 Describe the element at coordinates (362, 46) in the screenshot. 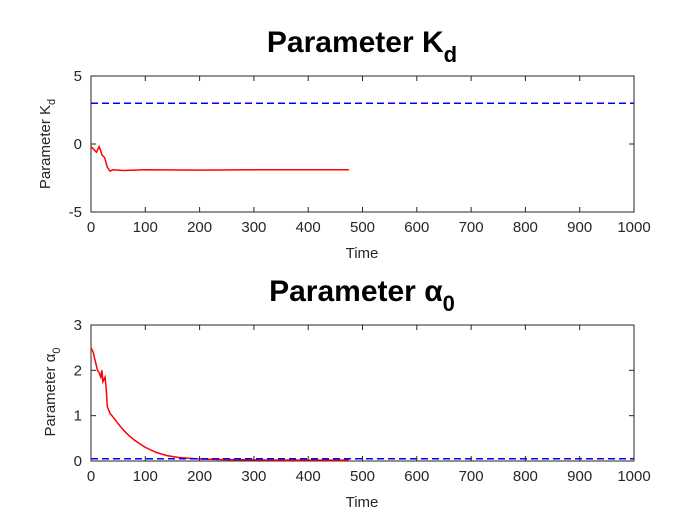

I see `chart-title: Parameter Kd` at that location.